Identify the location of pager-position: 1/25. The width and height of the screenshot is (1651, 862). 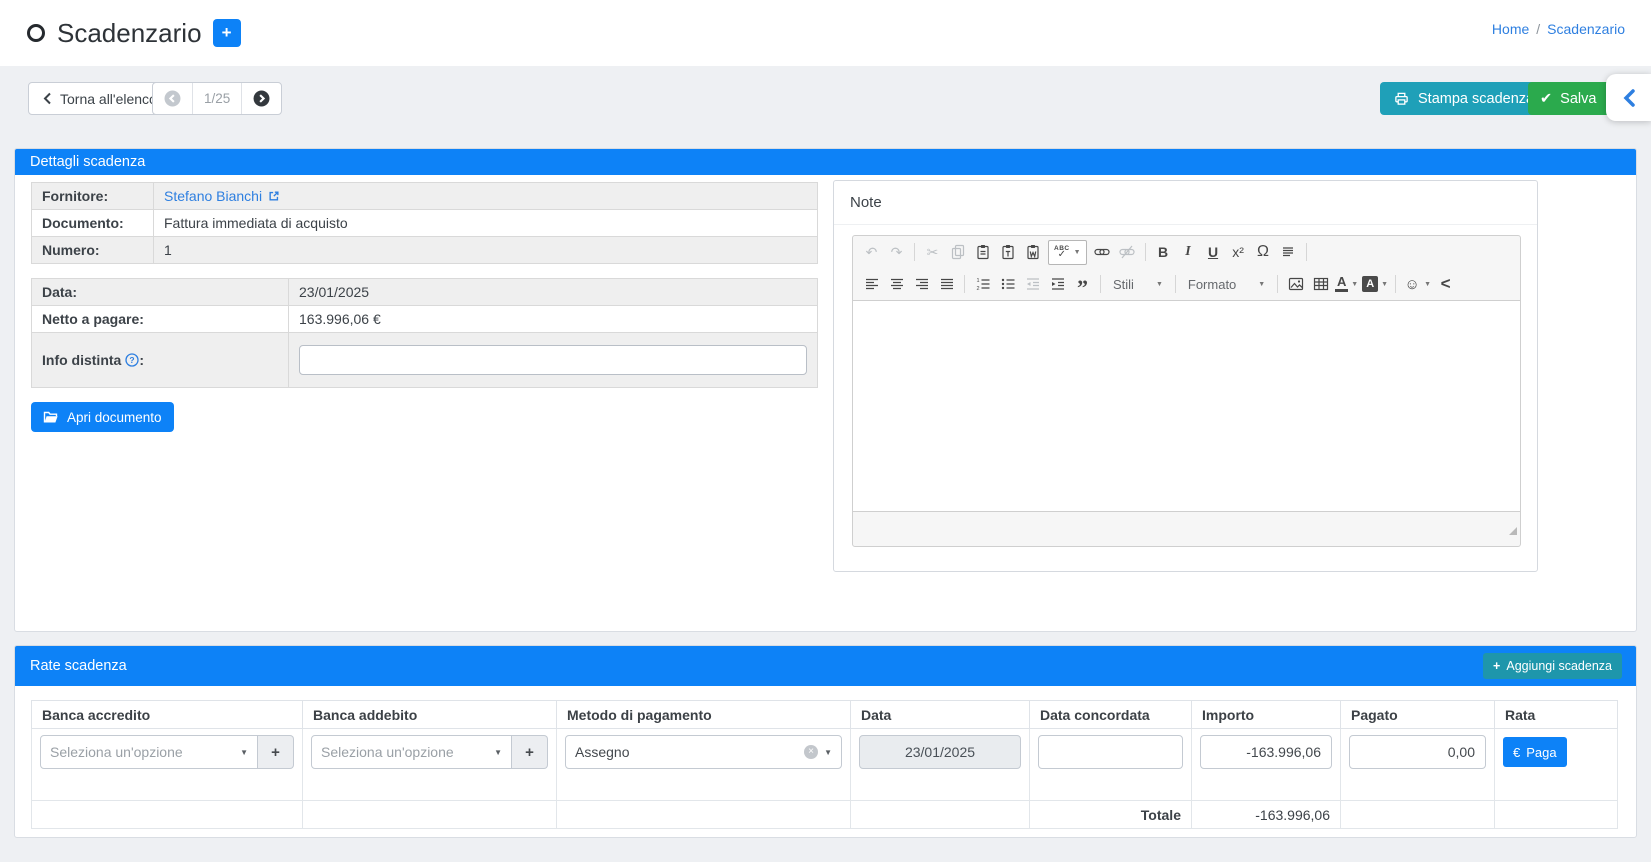
(217, 98).